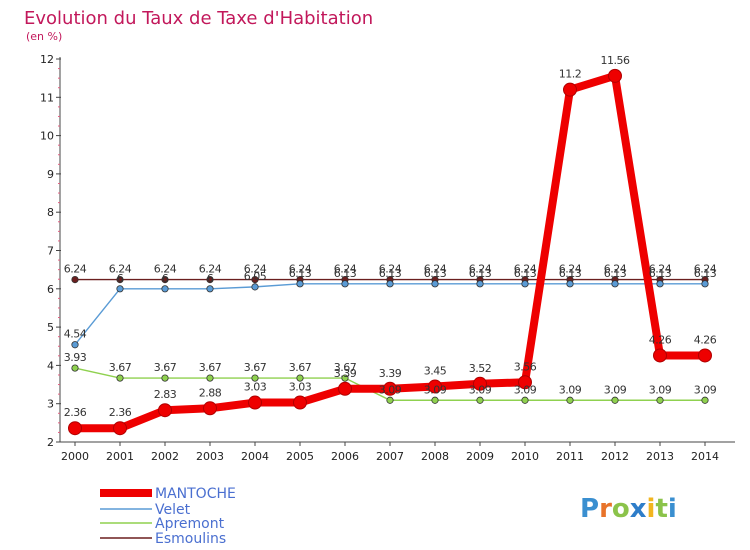 The width and height of the screenshot is (750, 550). What do you see at coordinates (44, 36) in the screenshot?
I see `chart-subtitle: (en %)` at bounding box center [44, 36].